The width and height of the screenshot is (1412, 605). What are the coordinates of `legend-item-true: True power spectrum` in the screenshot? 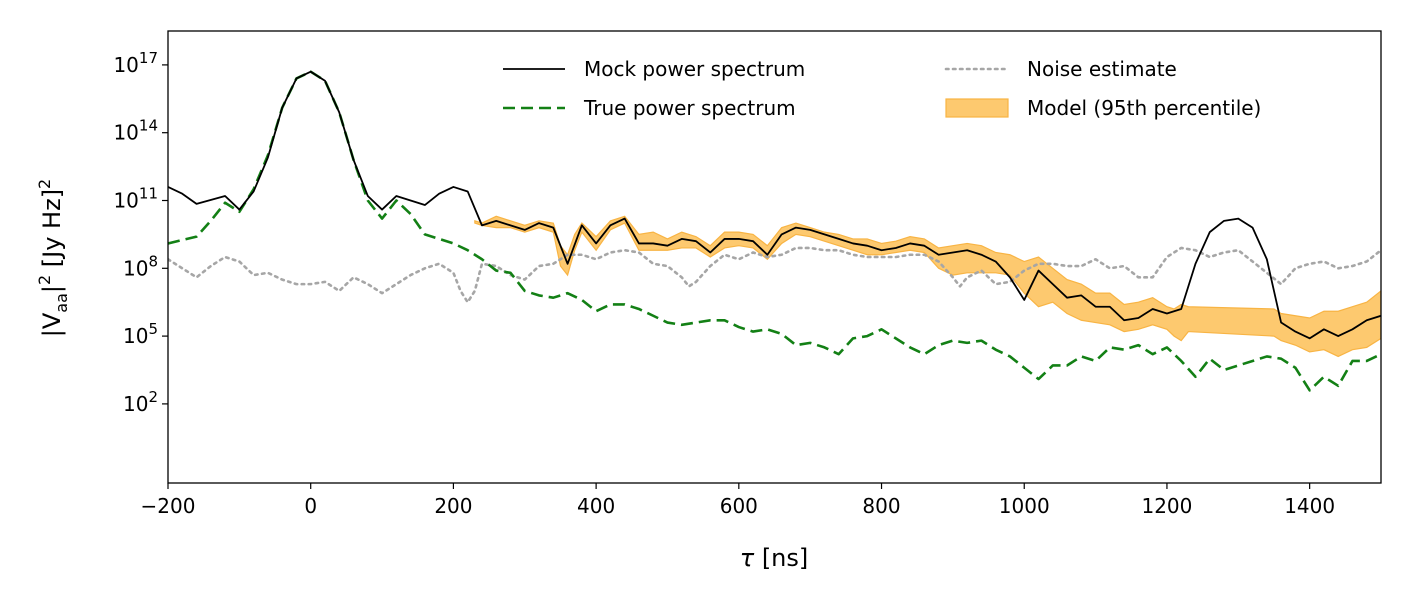 It's located at (649, 108).